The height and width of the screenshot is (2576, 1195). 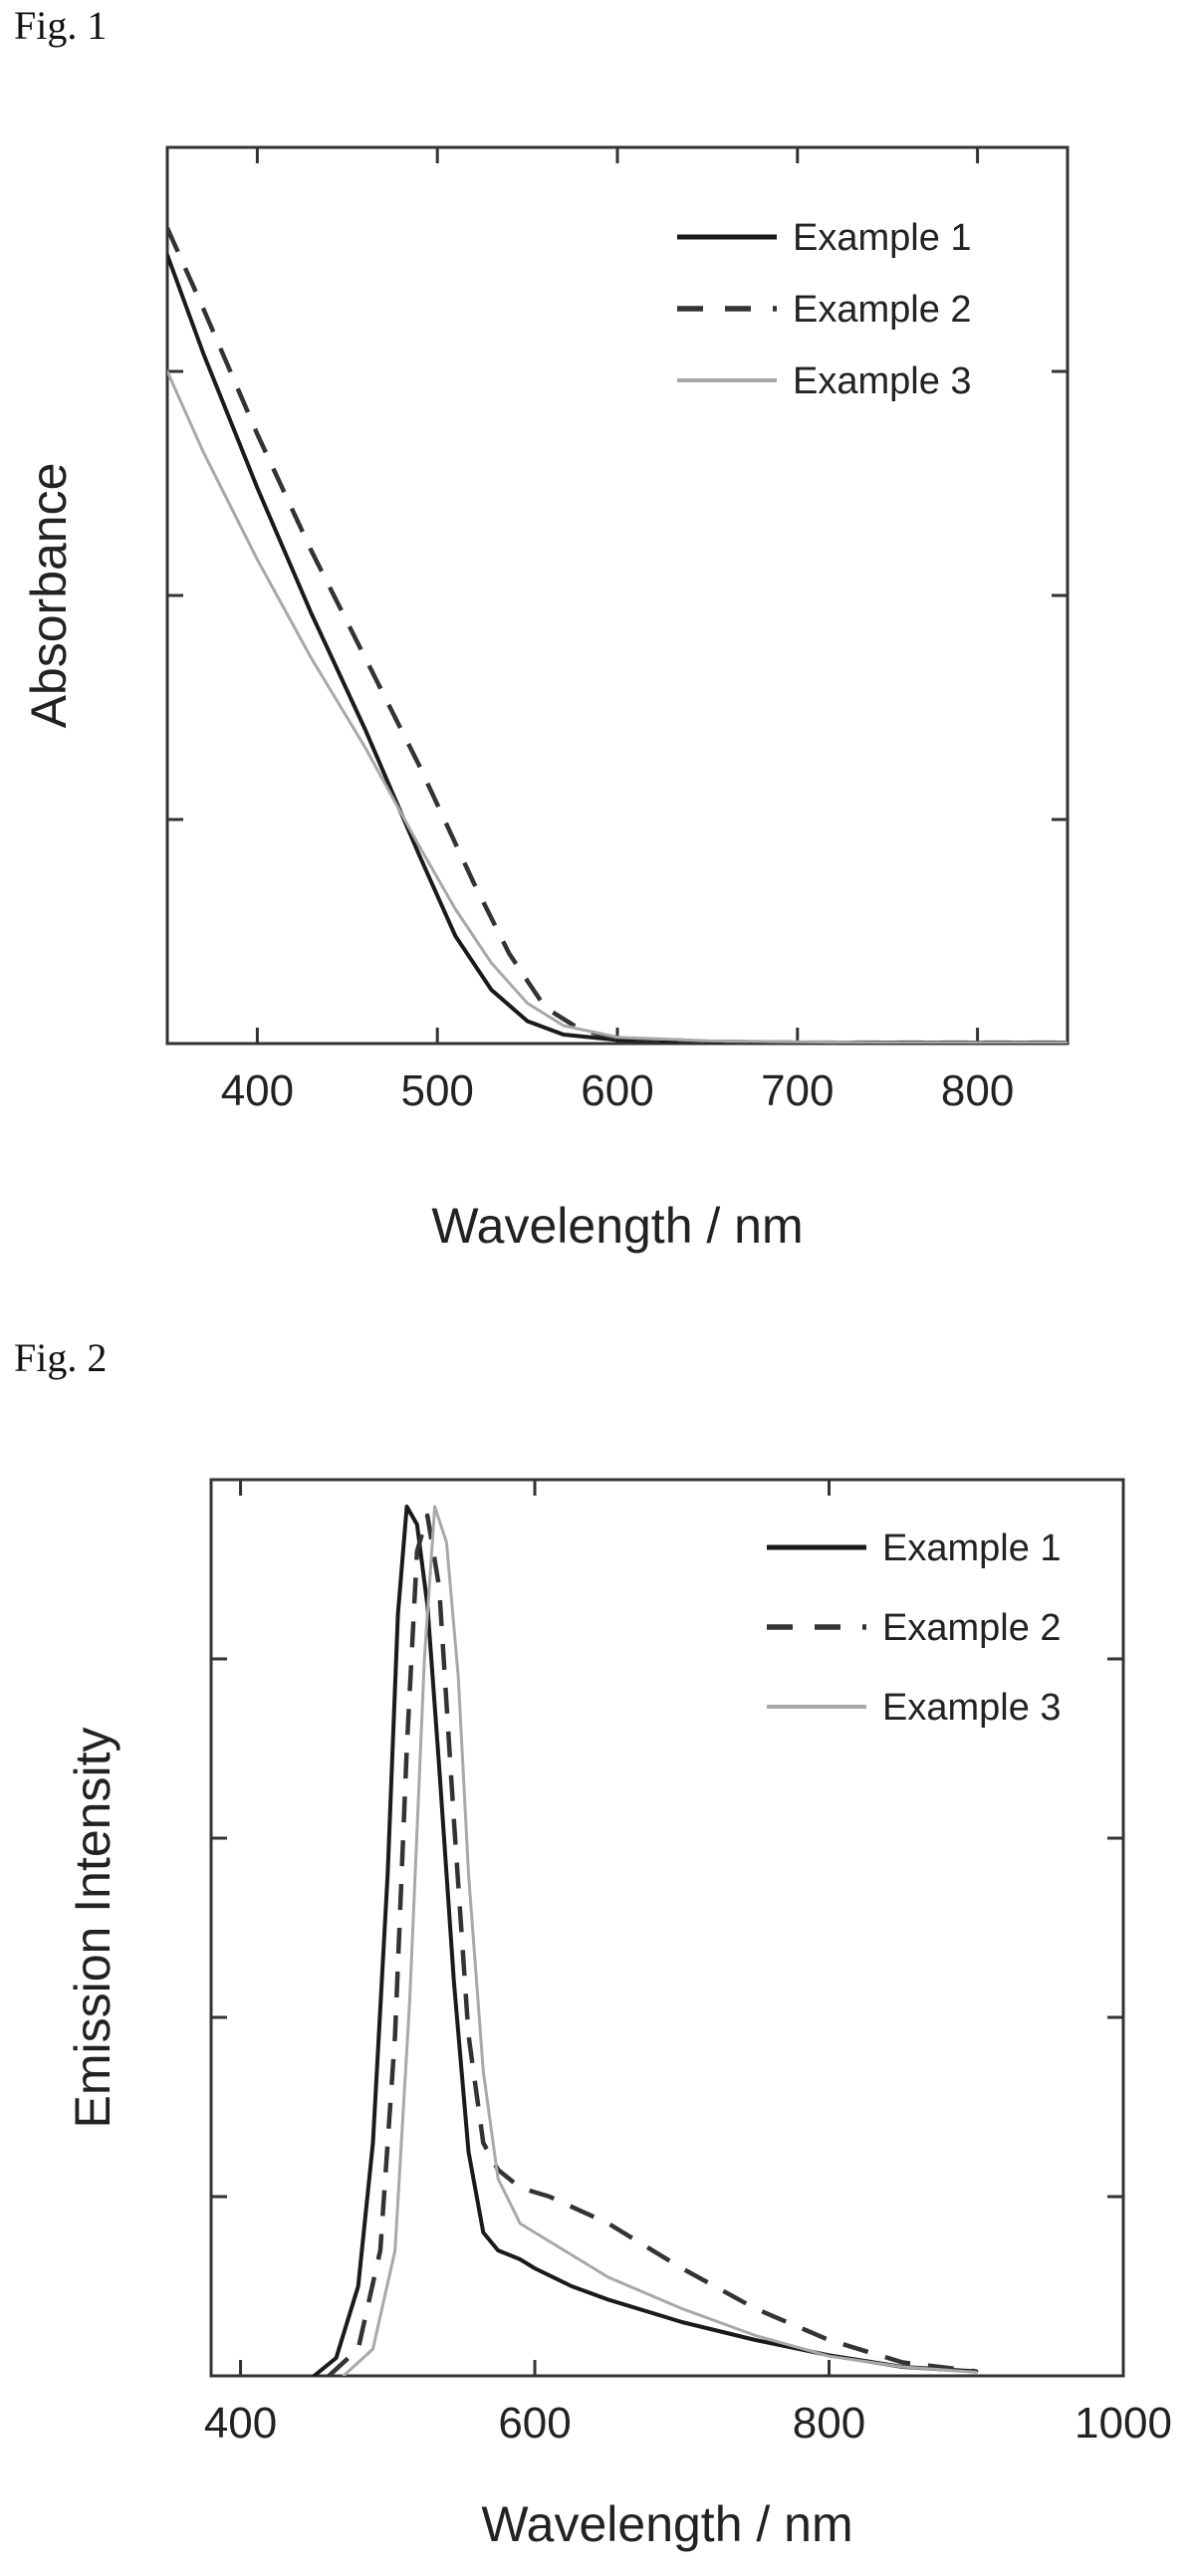 I want to click on y-axis-label: Emission Intensity, so click(x=92, y=1928).